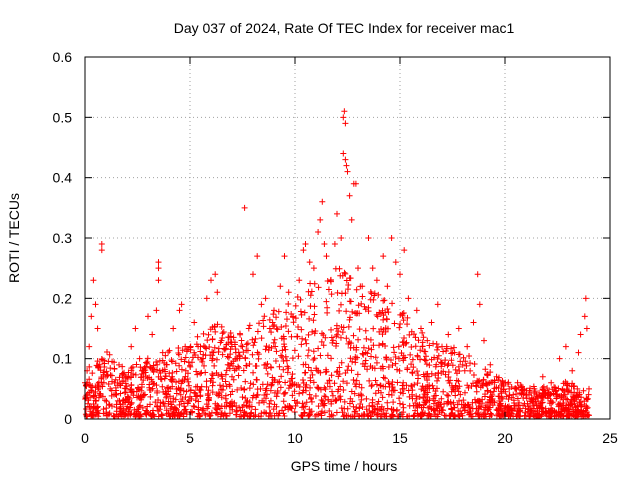 The height and width of the screenshot is (480, 640). Describe the element at coordinates (68, 419) in the screenshot. I see `y-tick-label: 0` at that location.